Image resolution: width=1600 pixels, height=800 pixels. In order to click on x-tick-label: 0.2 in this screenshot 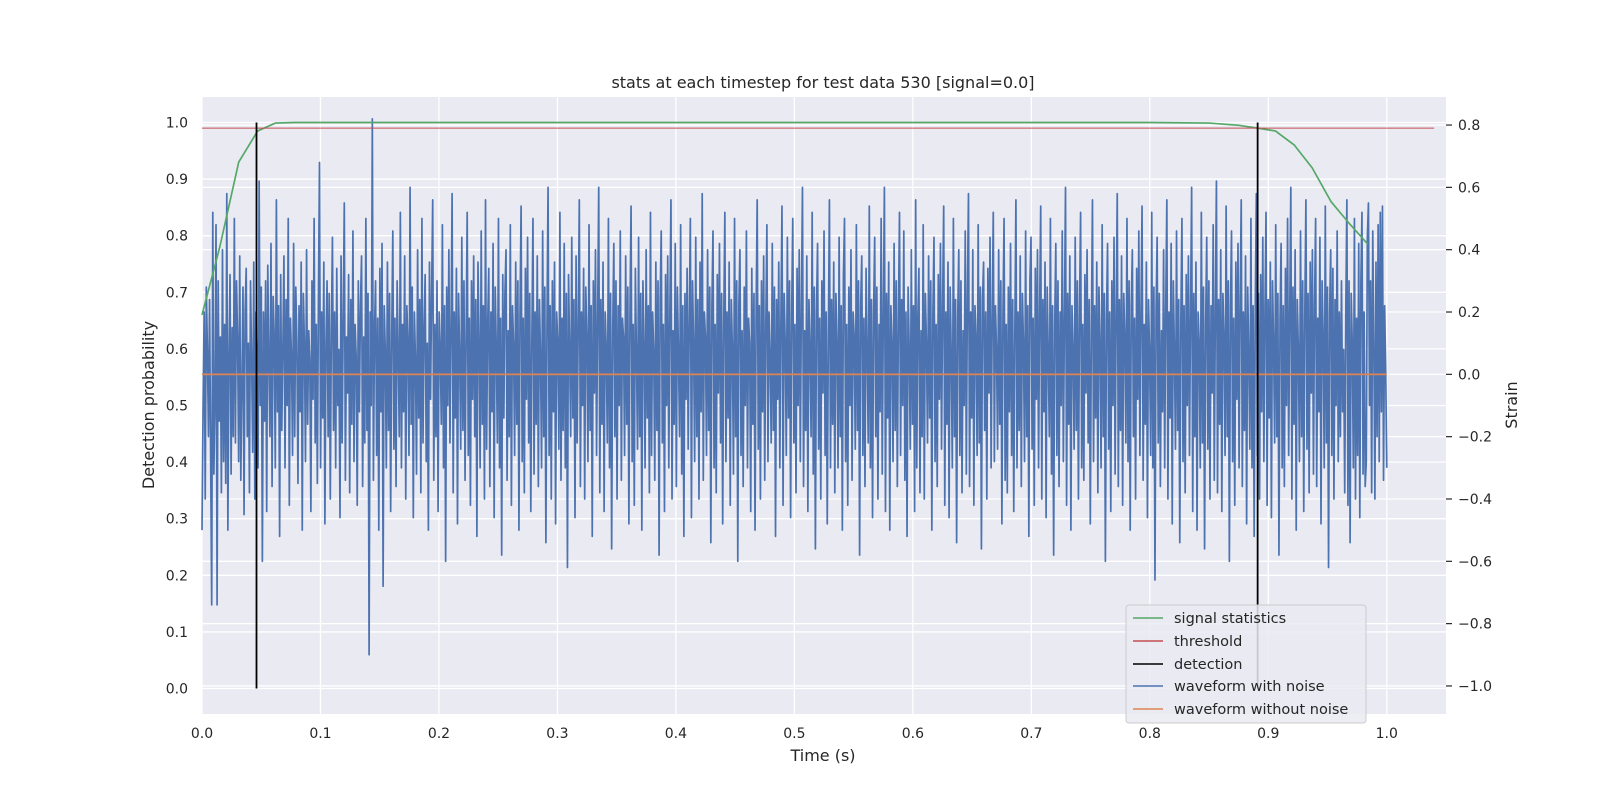, I will do `click(439, 734)`.